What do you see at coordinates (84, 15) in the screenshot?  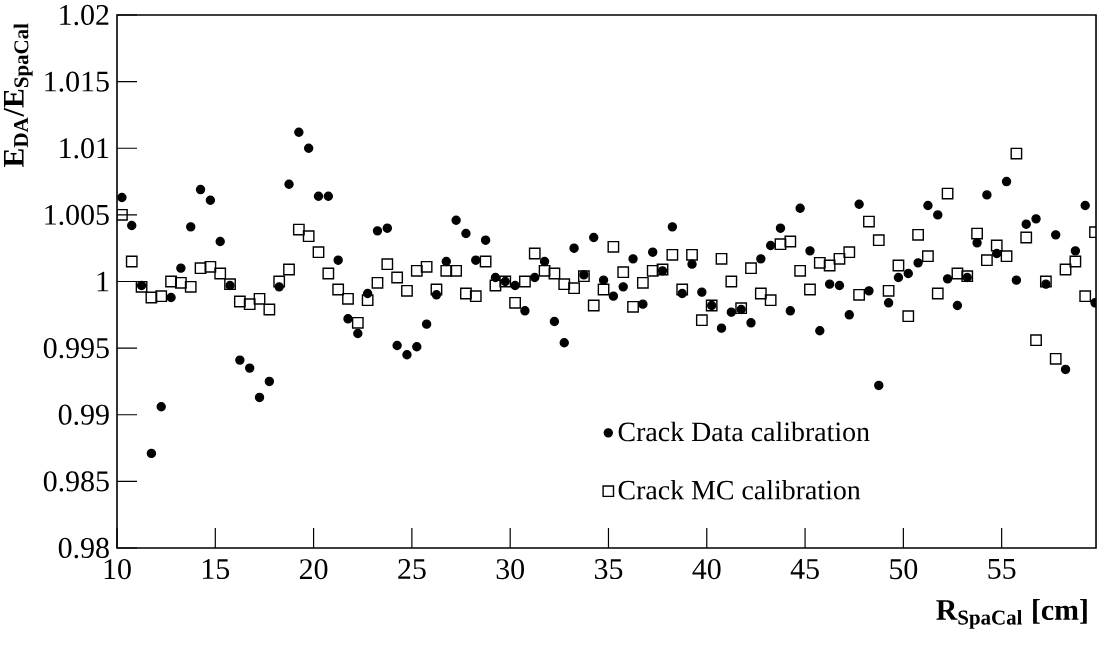 I see `y-tick-label: 1.02` at bounding box center [84, 15].